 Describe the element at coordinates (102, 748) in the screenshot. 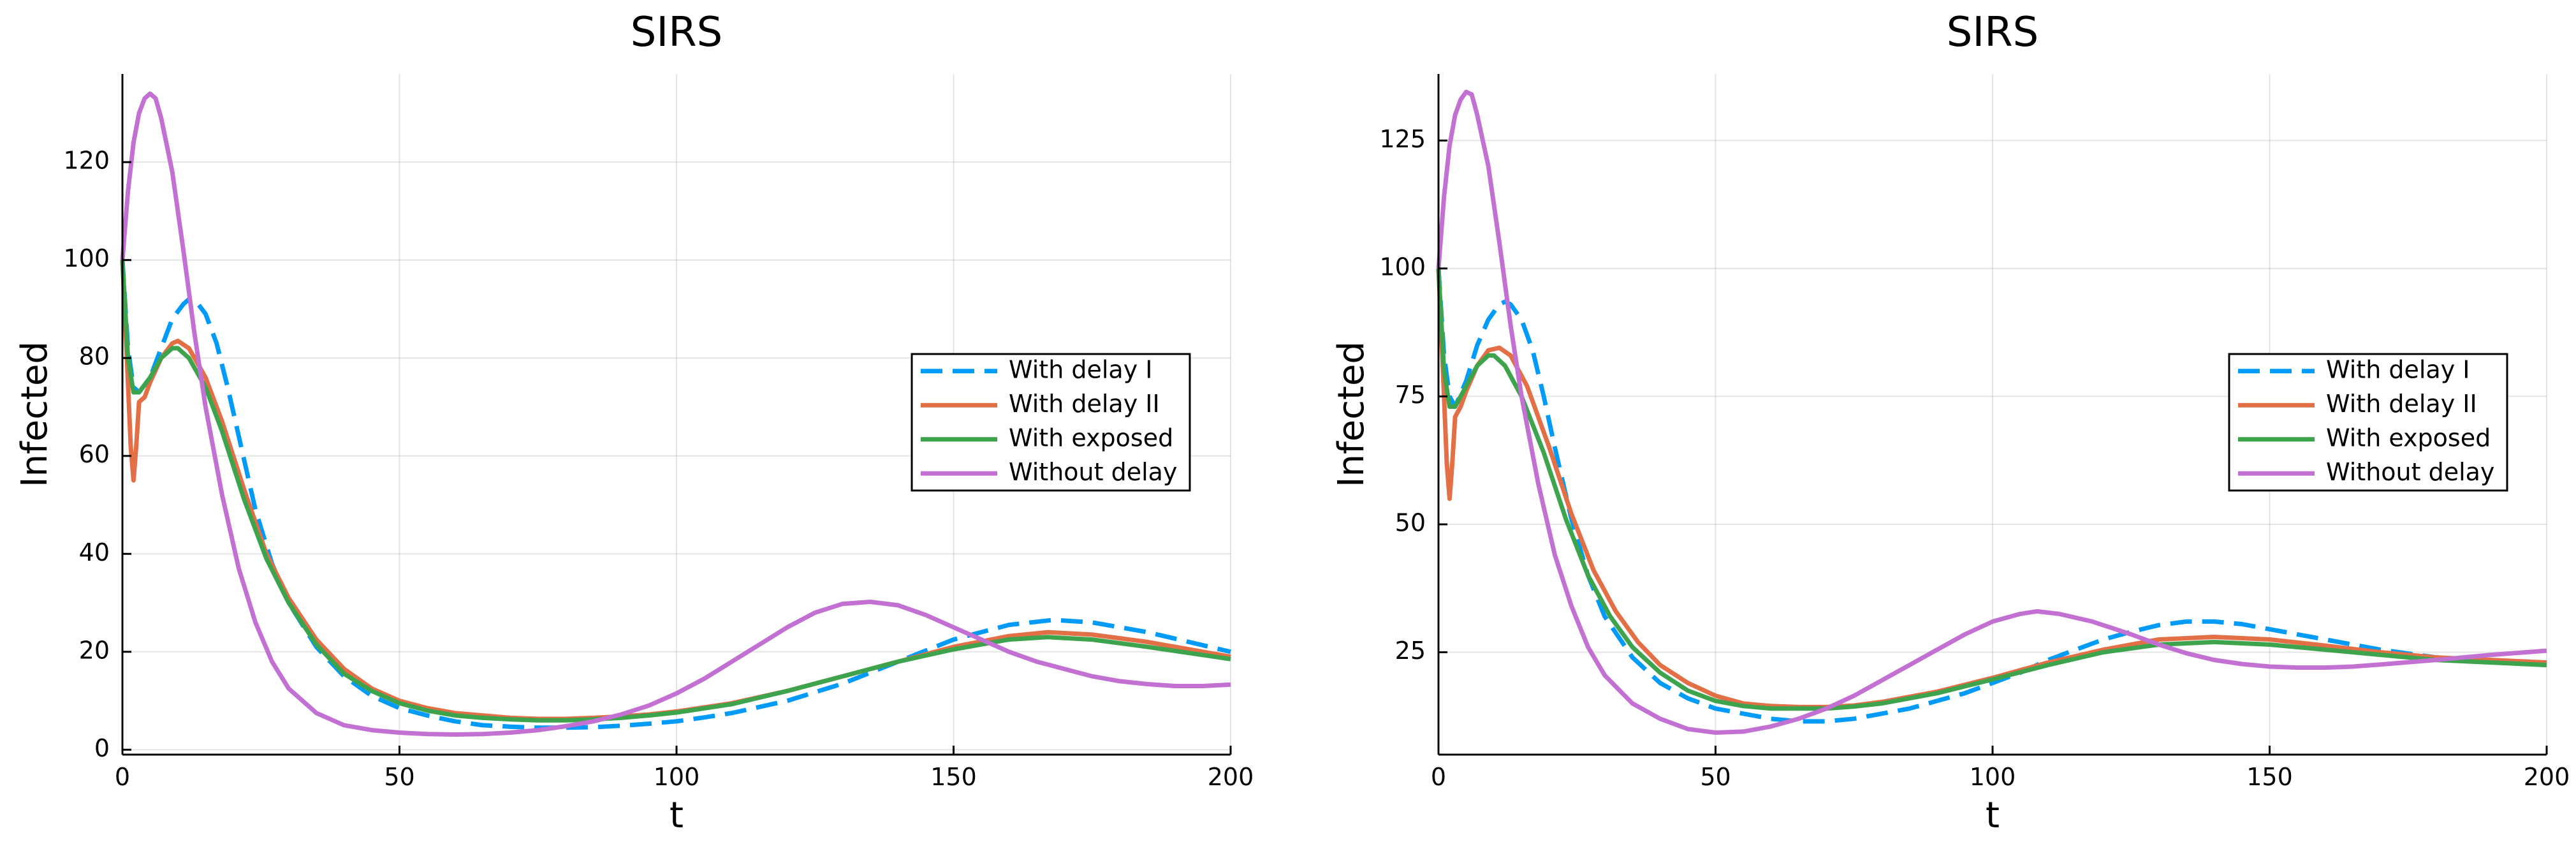

I see `y-tick-label: 0` at that location.